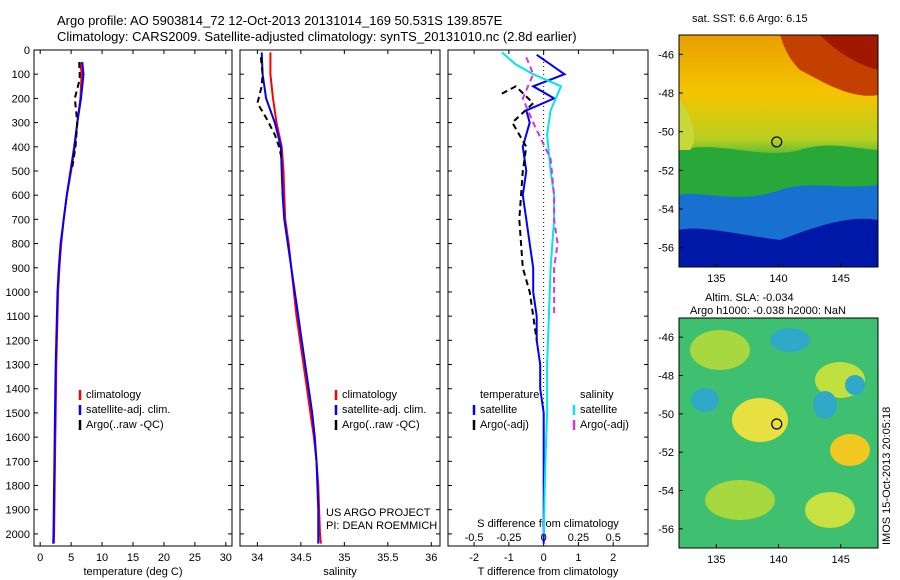 This screenshot has width=900, height=580. Describe the element at coordinates (18, 511) in the screenshot. I see `depth-tick-label: 1900` at that location.